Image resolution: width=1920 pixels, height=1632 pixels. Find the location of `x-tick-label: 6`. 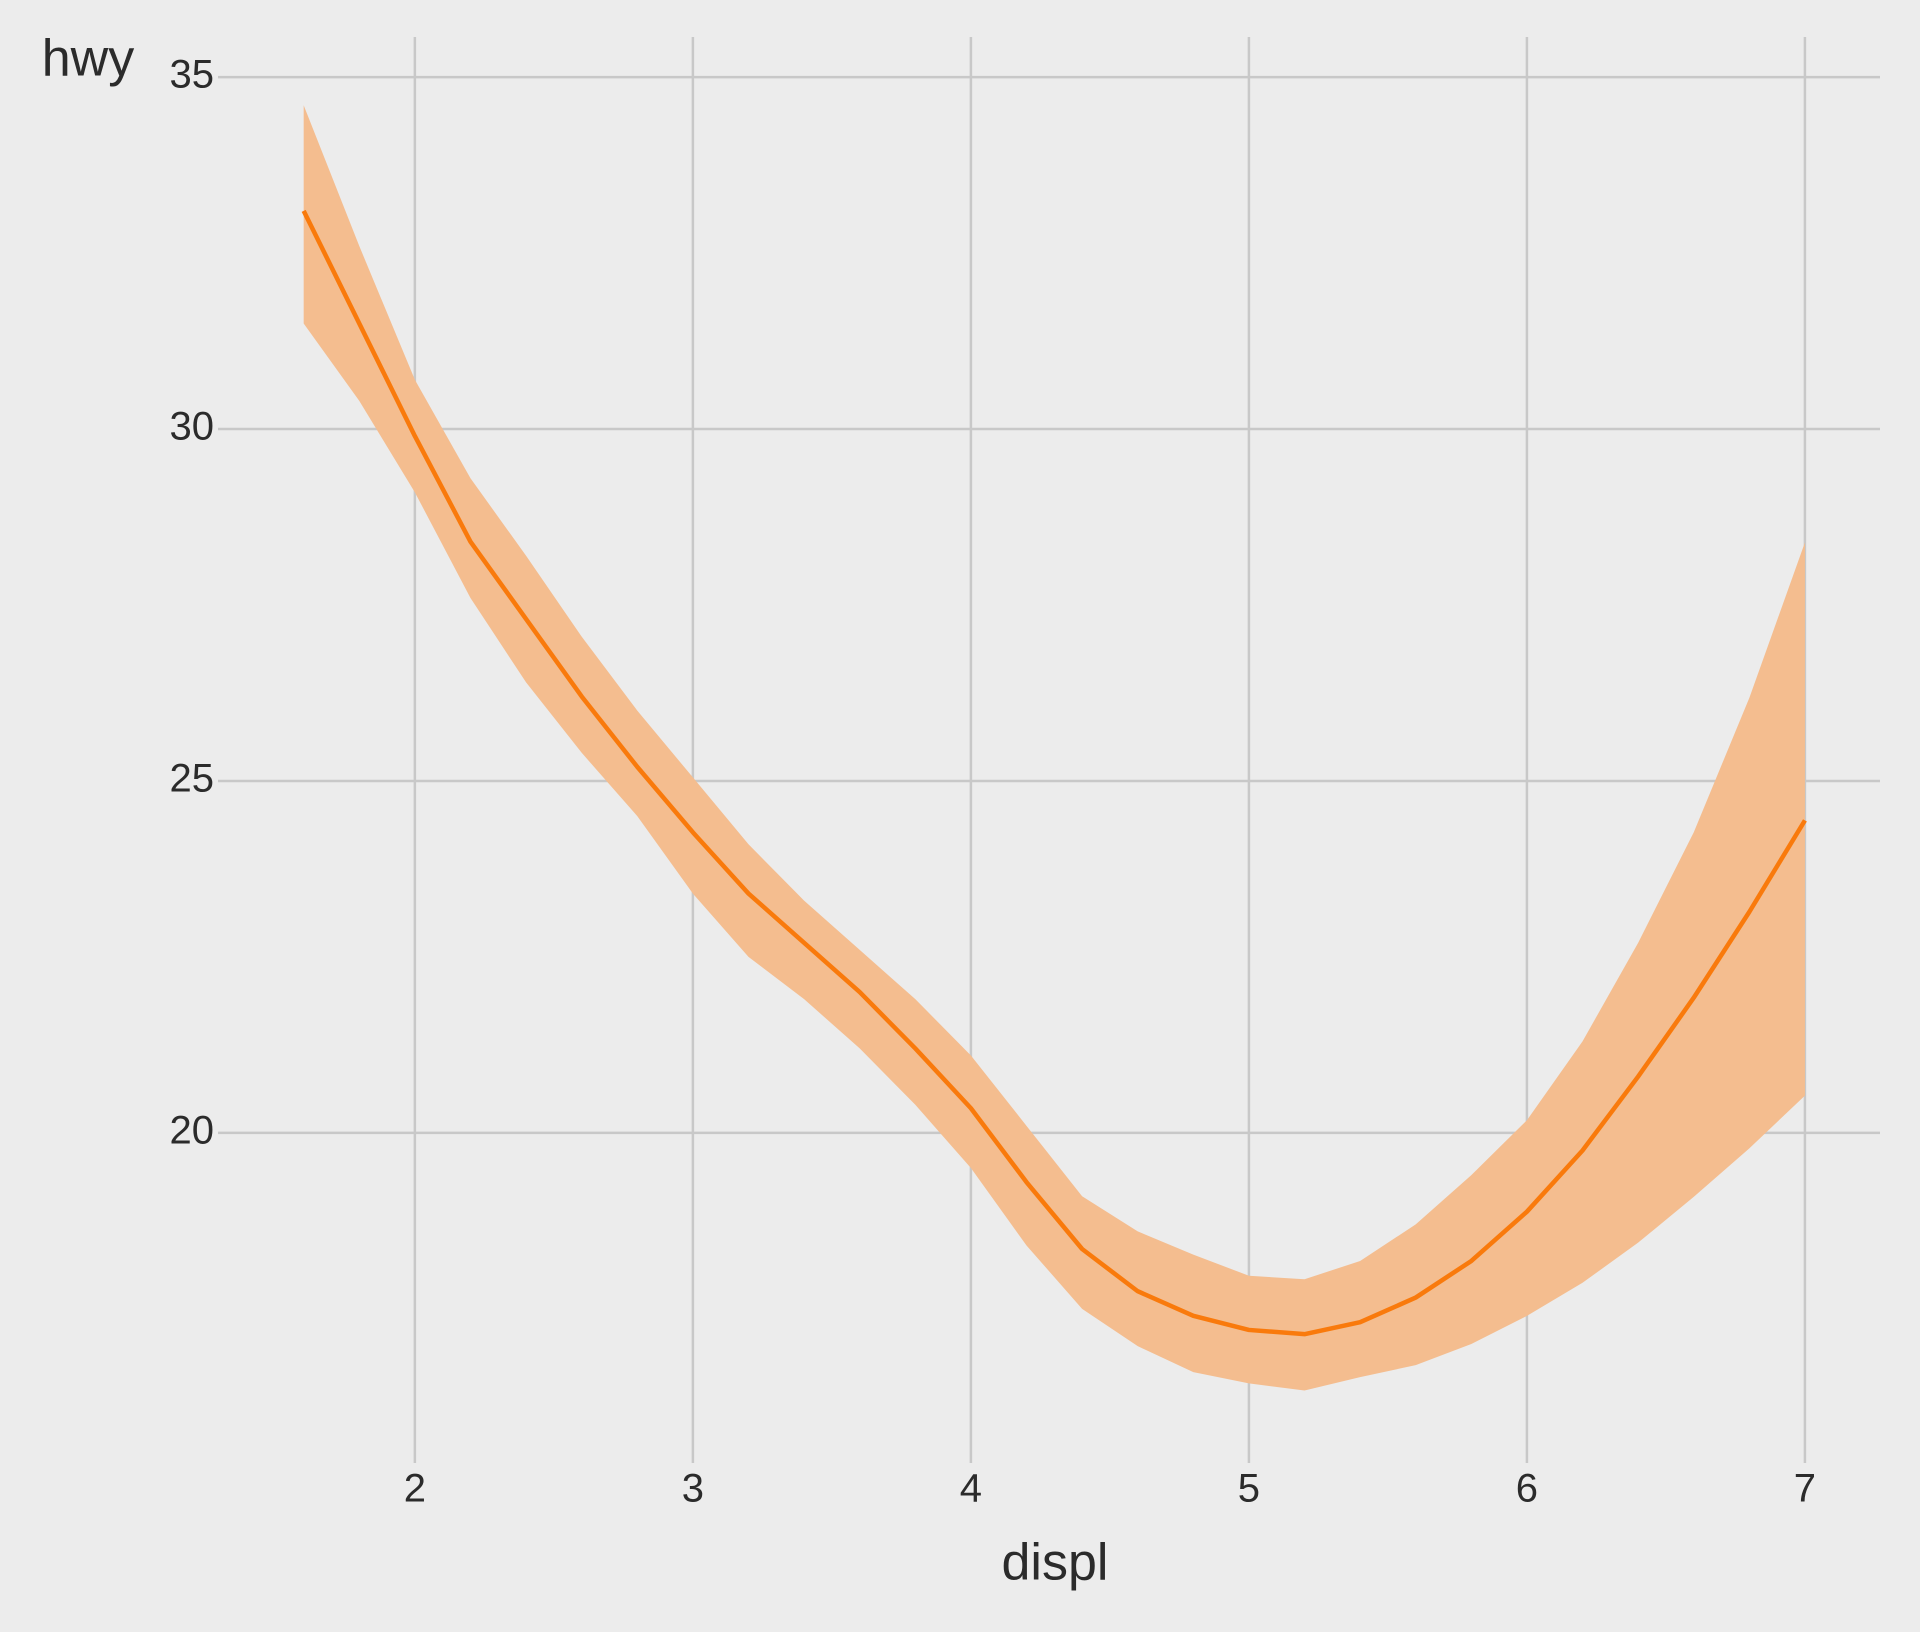

x-tick-label: 6 is located at coordinates (1527, 1489).